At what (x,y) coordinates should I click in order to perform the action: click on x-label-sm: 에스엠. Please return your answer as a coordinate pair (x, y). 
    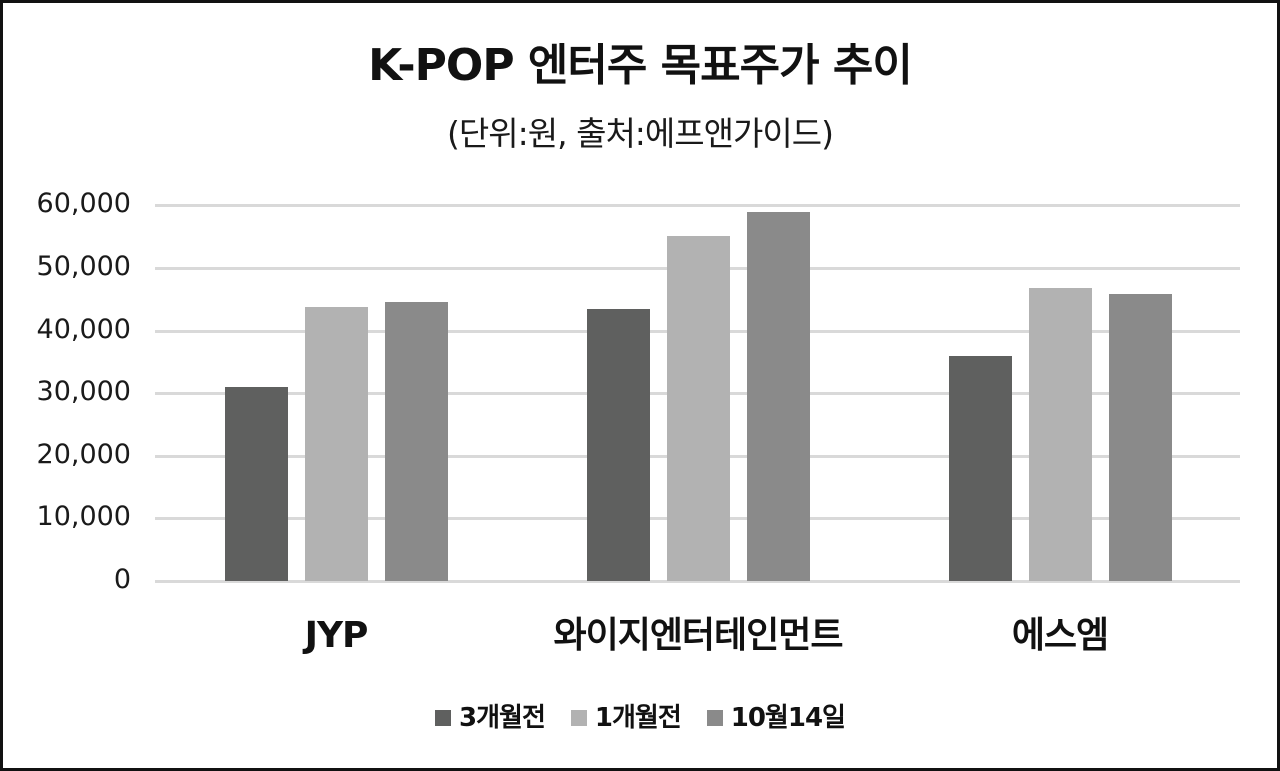
    Looking at the image, I should click on (1060, 635).